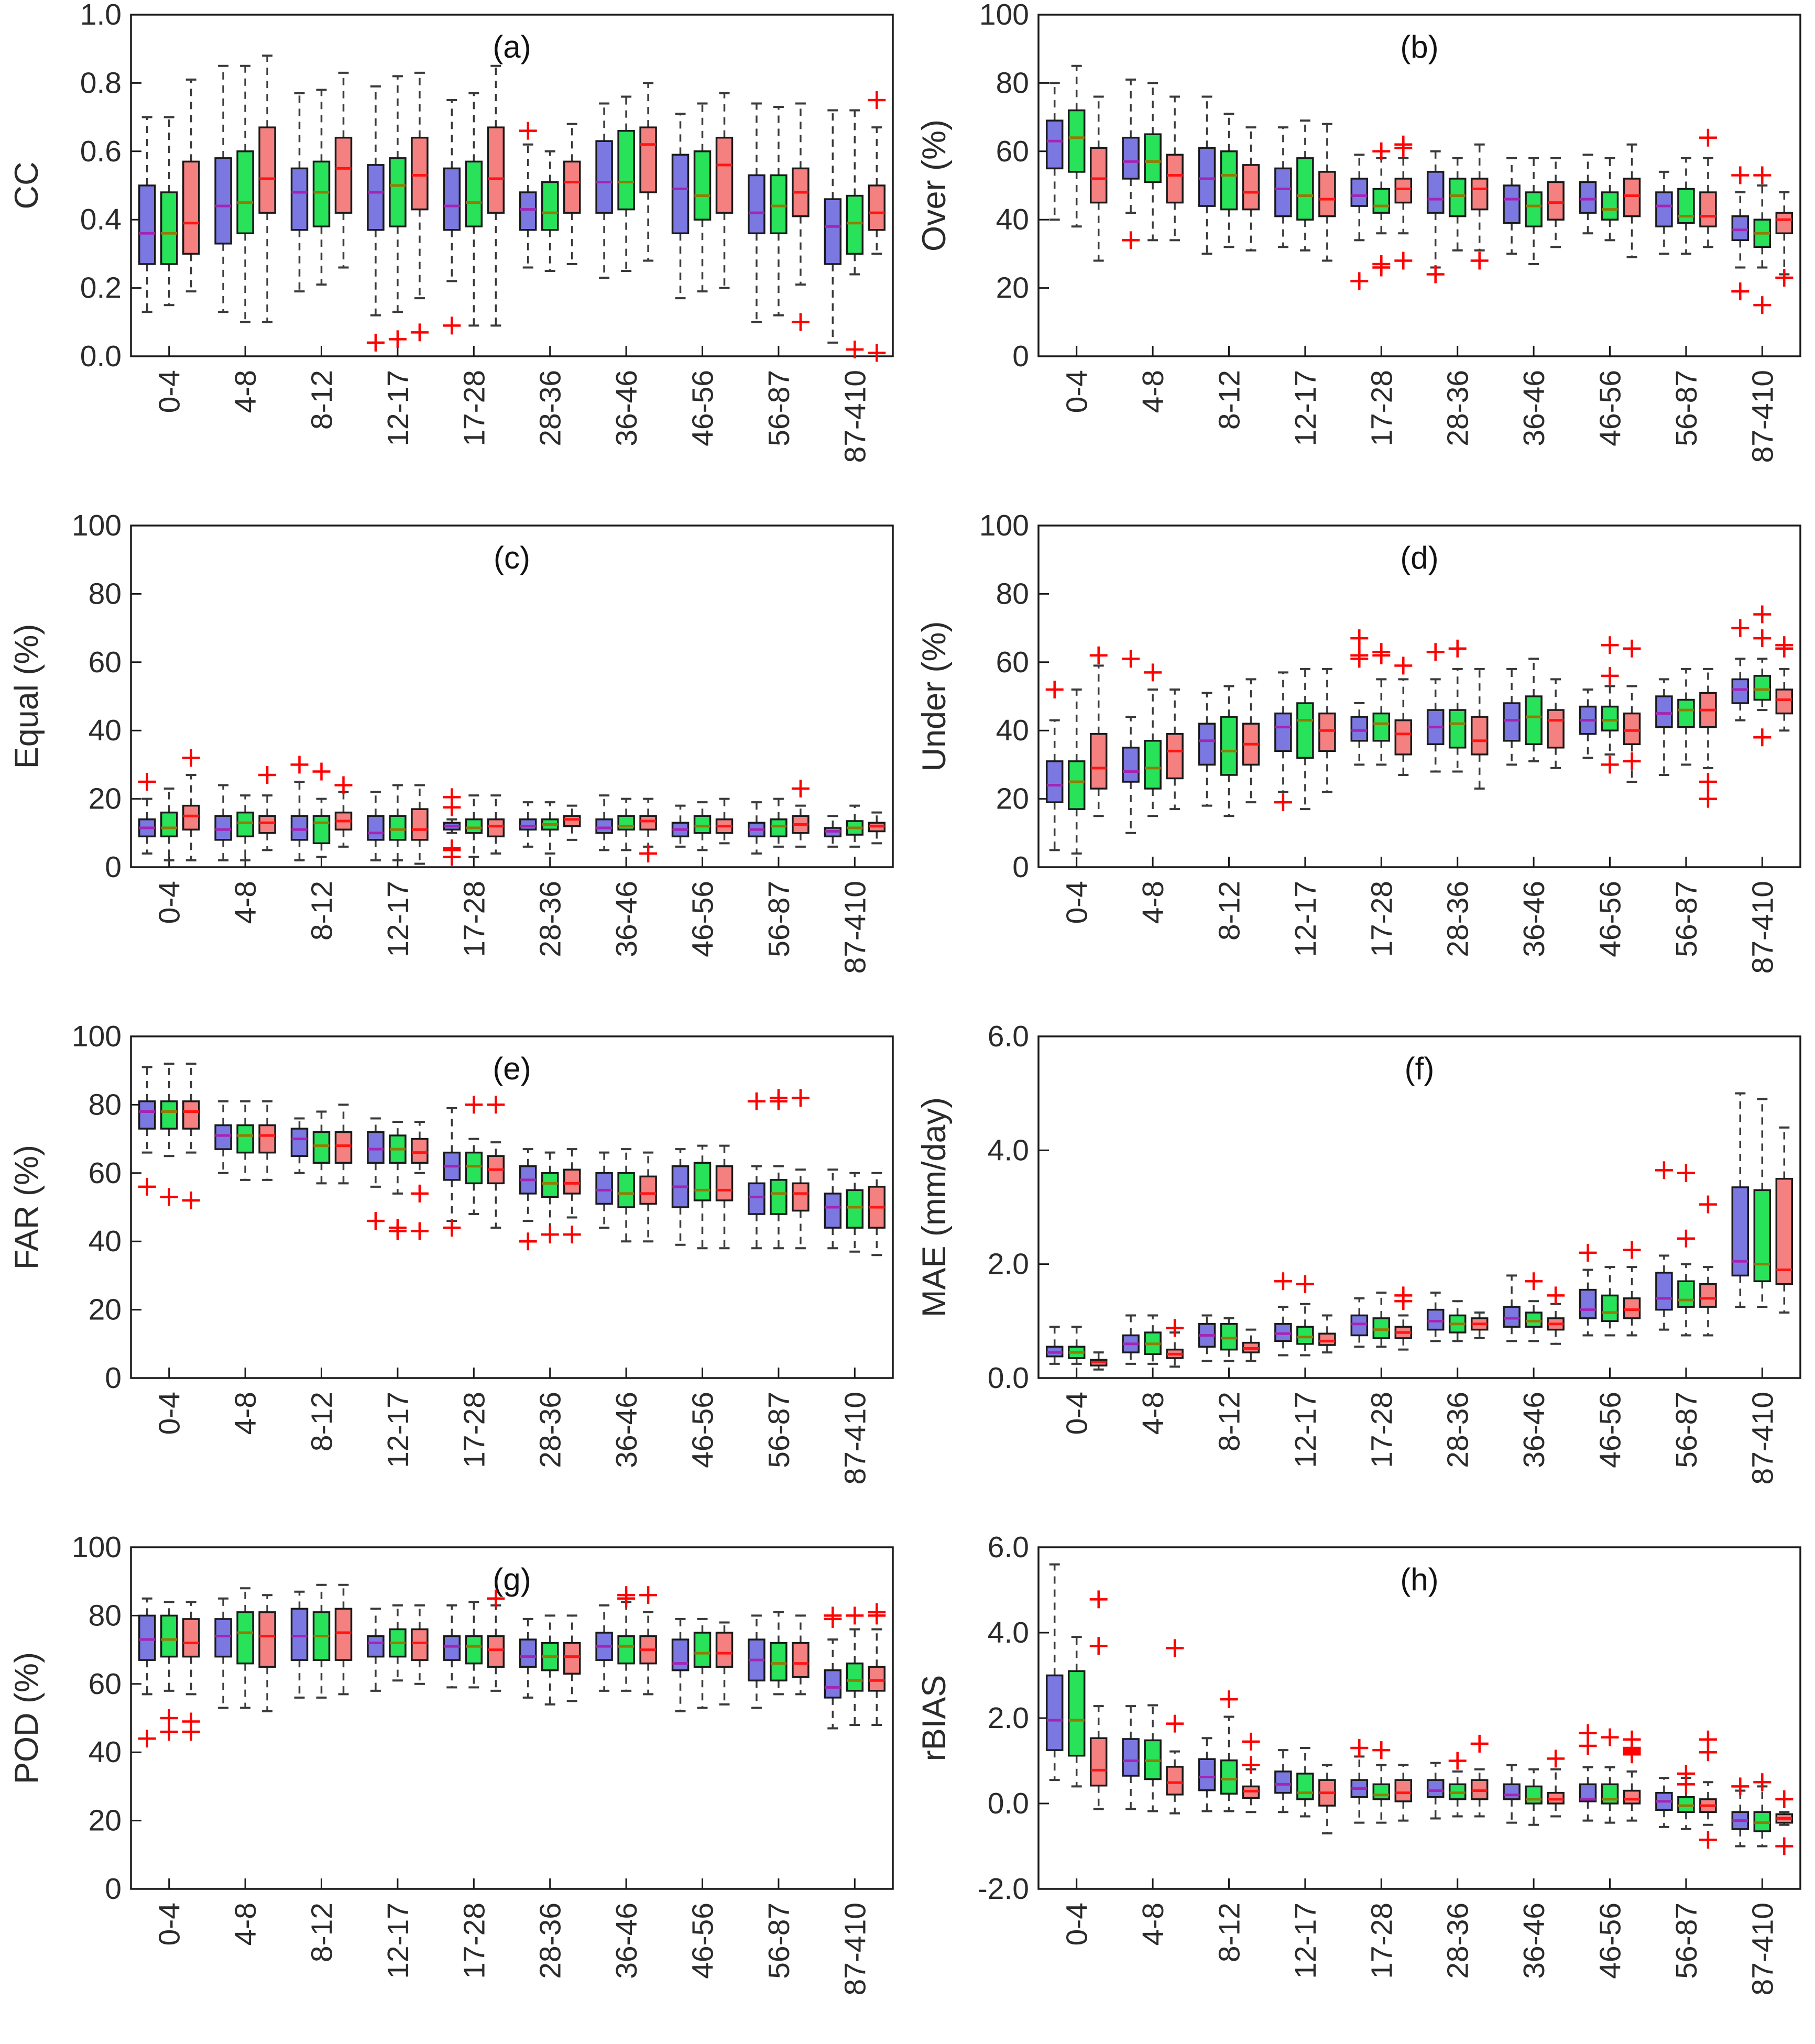 The width and height of the screenshot is (1815, 2044). I want to click on panel-label: (h), so click(1419, 1579).